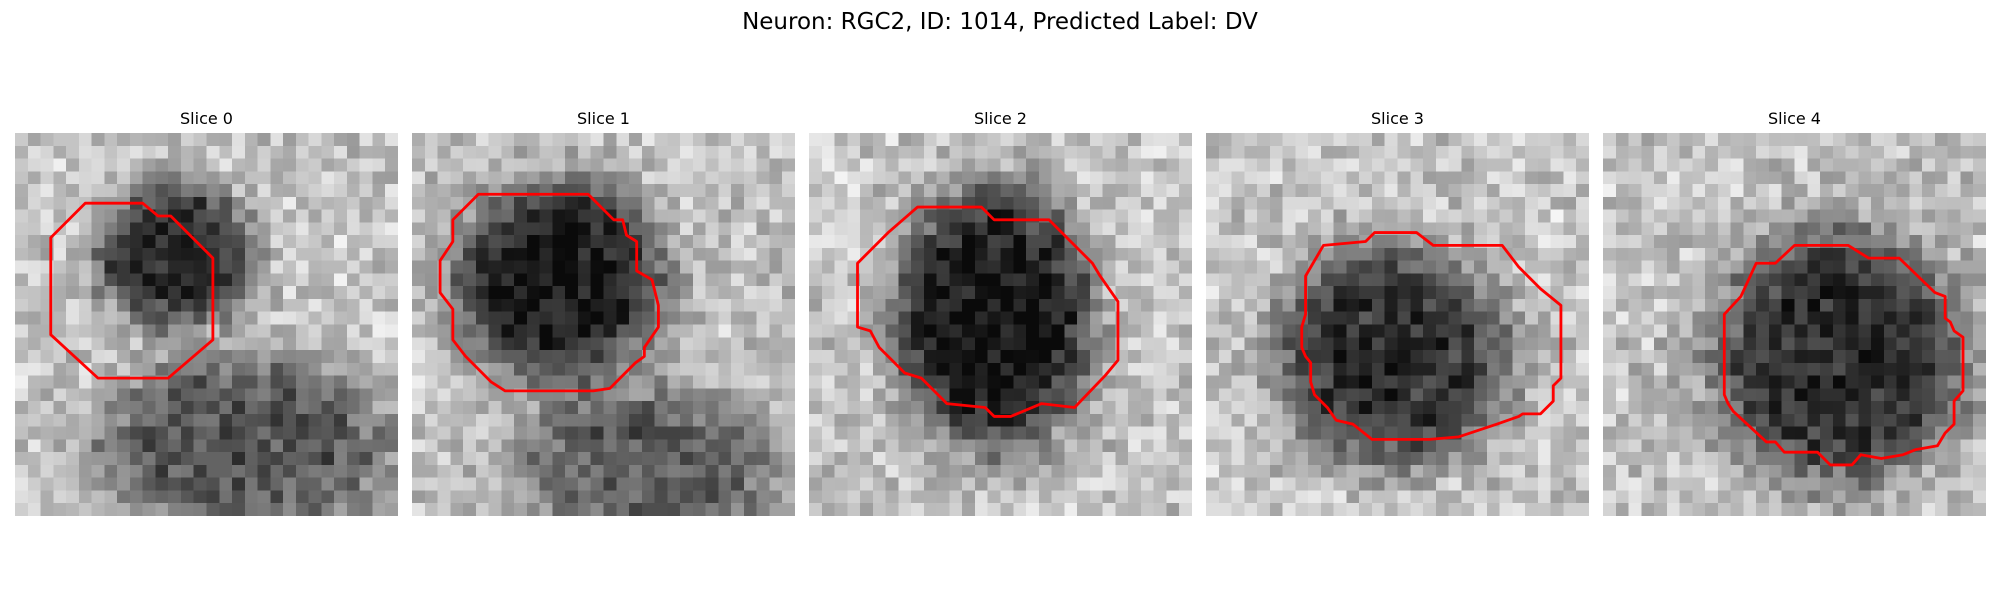 Image resolution: width=2000 pixels, height=600 pixels. I want to click on slice-panel-2: Slice 2, so click(1000, 313).